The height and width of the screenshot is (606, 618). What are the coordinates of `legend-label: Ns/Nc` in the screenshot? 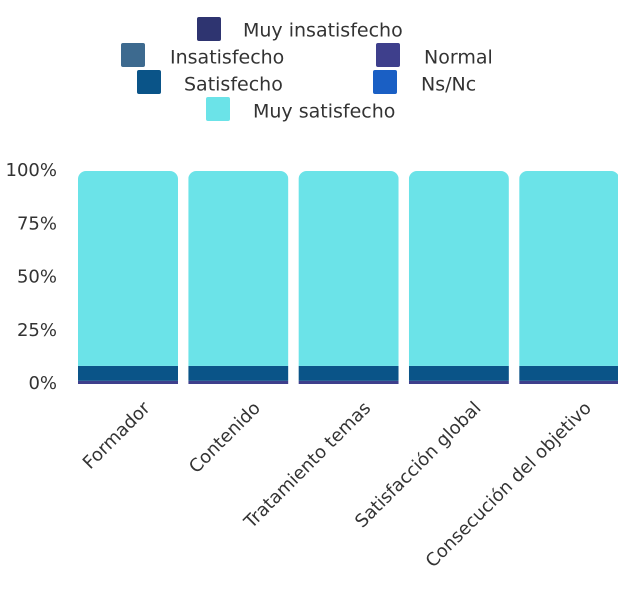 It's located at (448, 85).